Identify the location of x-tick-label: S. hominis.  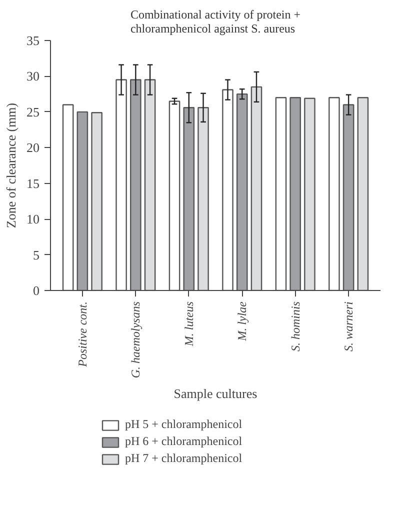
(295, 326).